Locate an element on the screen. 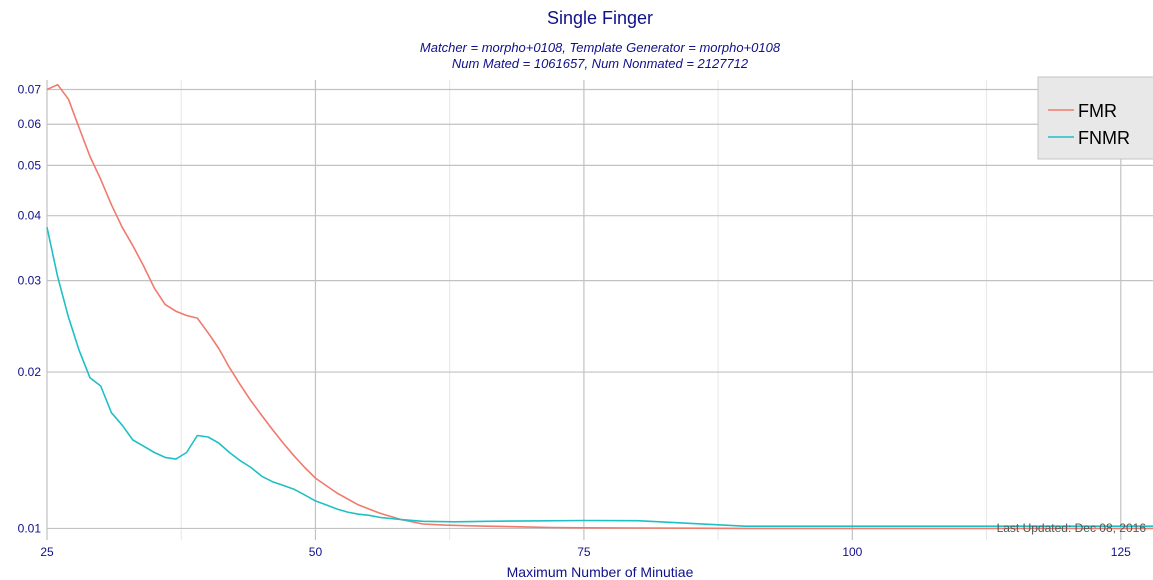  legend-label-fmr: FMR is located at coordinates (1097, 111).